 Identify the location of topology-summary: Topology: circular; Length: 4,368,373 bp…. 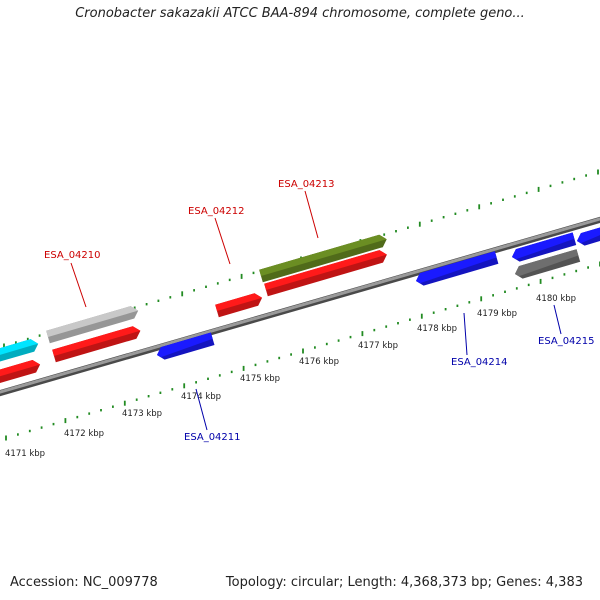
(404, 582).